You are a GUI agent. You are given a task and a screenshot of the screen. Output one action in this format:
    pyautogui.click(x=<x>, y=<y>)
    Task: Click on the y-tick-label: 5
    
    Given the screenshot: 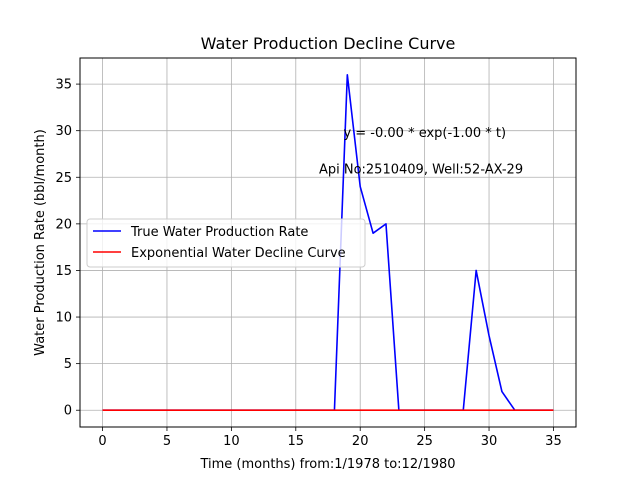 What is the action you would take?
    pyautogui.click(x=68, y=364)
    